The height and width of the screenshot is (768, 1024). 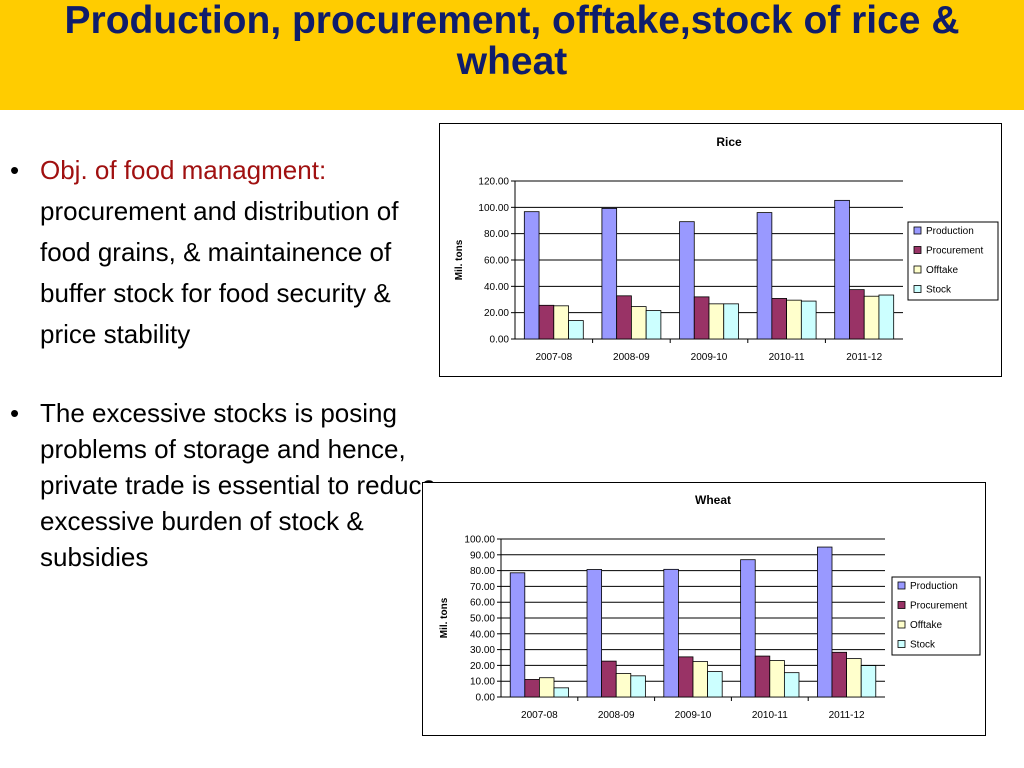 I want to click on y-tick-label: 20.00, so click(x=496, y=313).